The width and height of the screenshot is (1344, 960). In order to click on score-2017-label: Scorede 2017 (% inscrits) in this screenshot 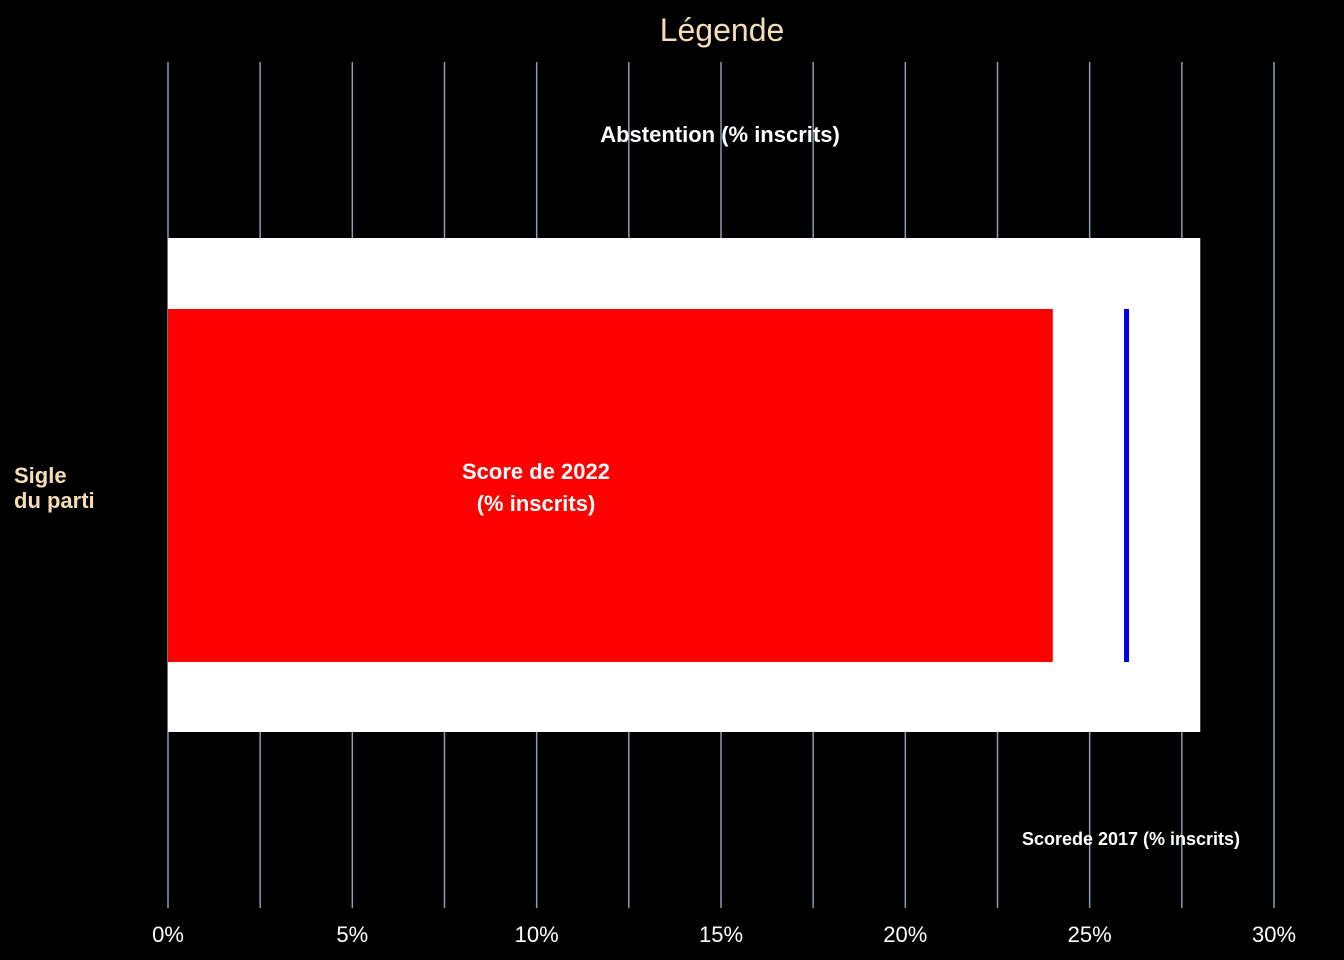, I will do `click(1131, 839)`.